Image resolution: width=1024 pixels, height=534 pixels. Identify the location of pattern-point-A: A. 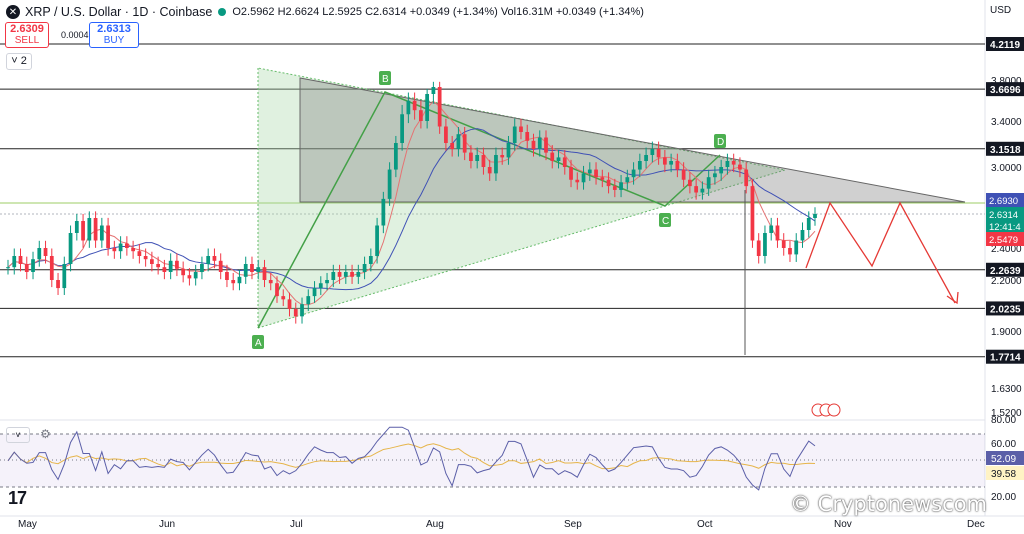
(258, 343).